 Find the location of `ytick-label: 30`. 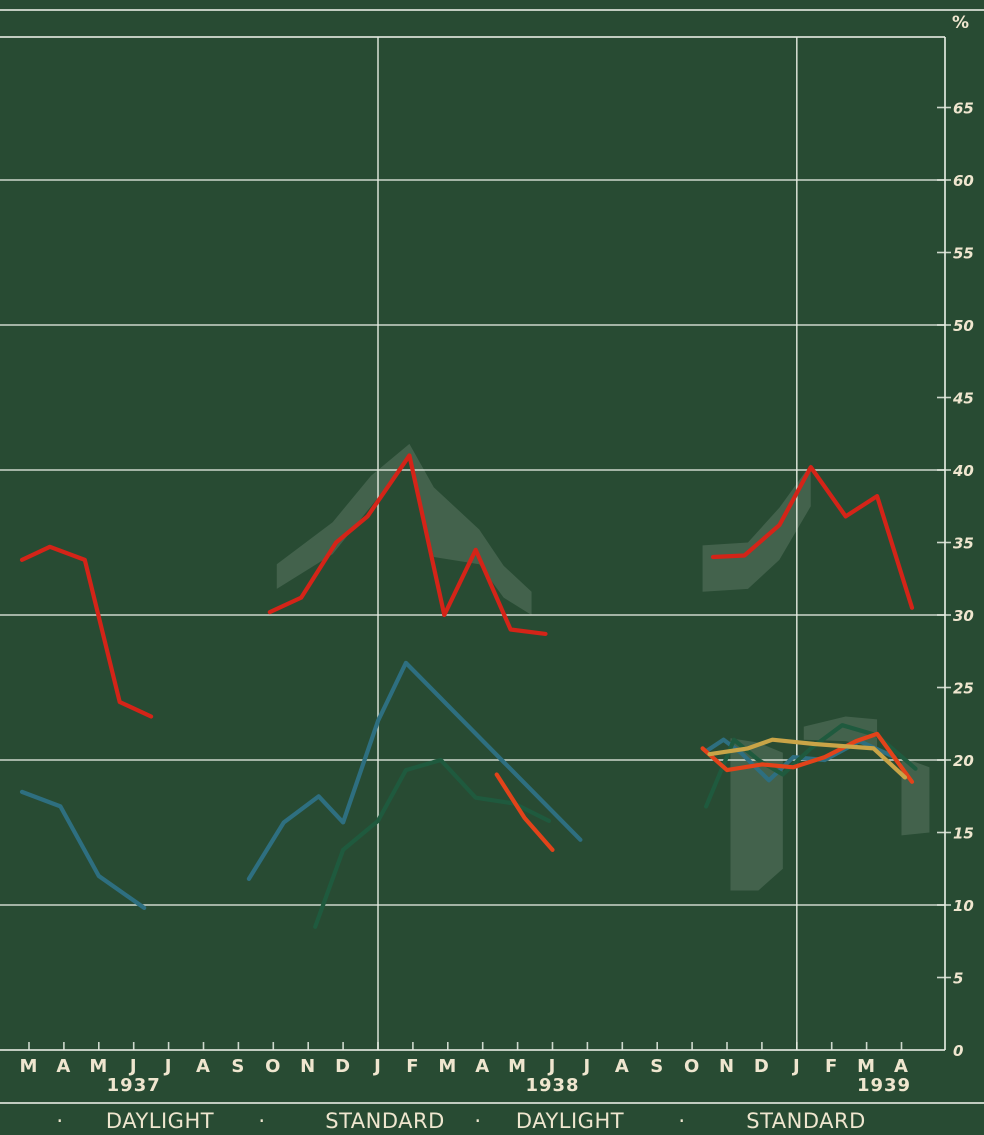

ytick-label: 30 is located at coordinates (963, 616).